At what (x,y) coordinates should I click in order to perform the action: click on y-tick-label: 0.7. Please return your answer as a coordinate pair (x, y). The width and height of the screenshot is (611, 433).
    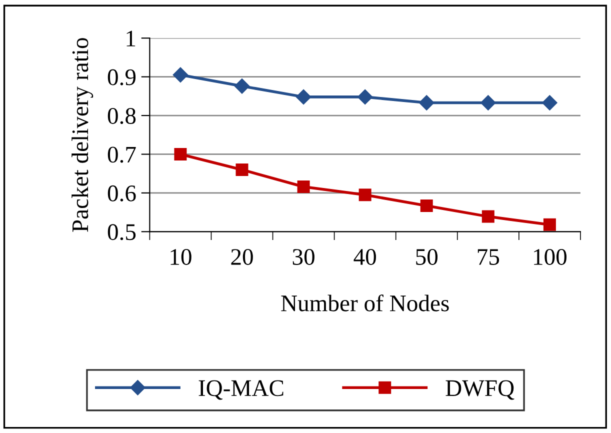
    Looking at the image, I should click on (122, 154).